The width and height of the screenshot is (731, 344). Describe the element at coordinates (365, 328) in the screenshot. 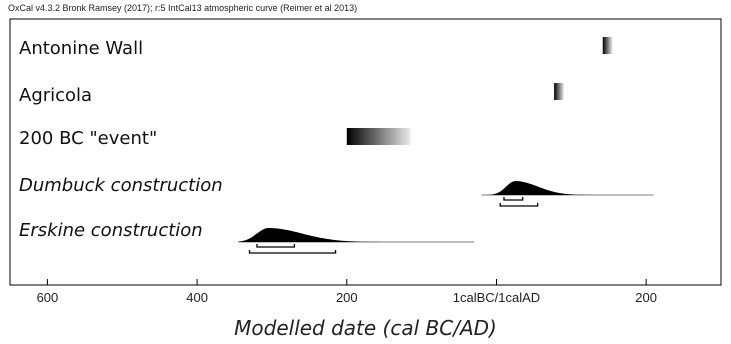

I see `x-axis-label: Modelled date (cal BC/AD)` at that location.